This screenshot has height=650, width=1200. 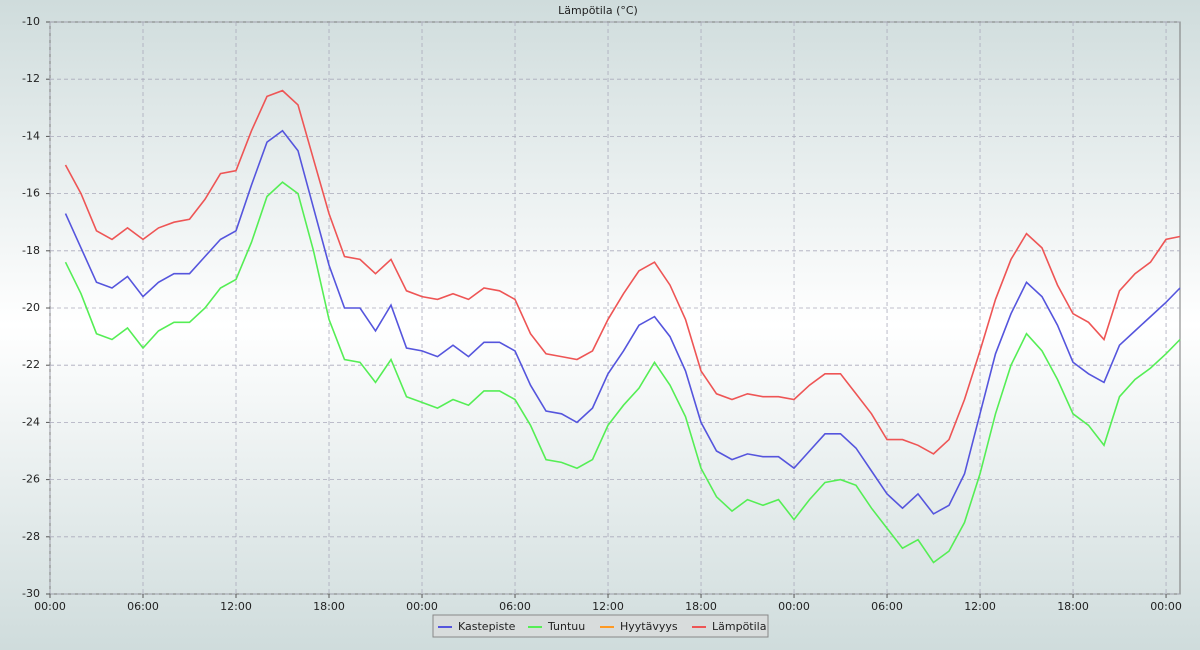 What do you see at coordinates (739, 626) in the screenshot?
I see `legend-label: Lämpötila` at bounding box center [739, 626].